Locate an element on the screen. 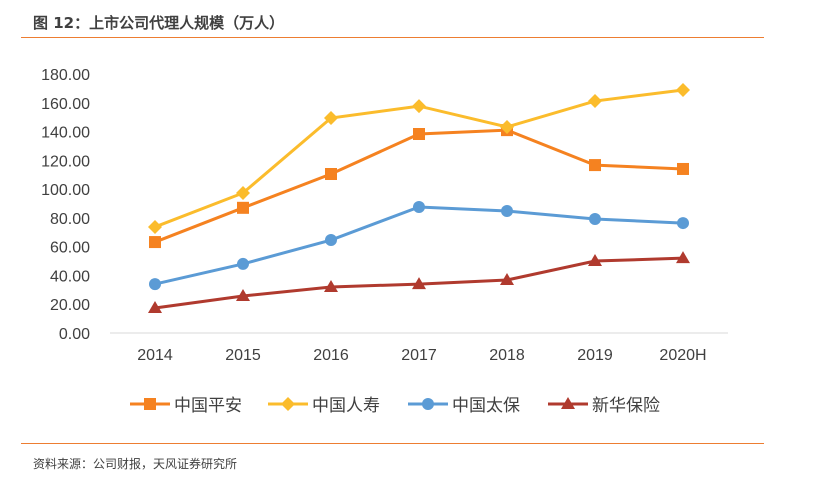 The image size is (830, 479). legend-item: 中国太保 is located at coordinates (464, 405).